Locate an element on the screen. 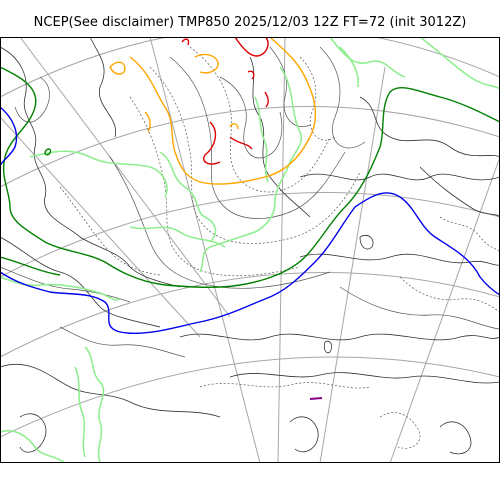  isotherms-orange is located at coordinates (213, 111).